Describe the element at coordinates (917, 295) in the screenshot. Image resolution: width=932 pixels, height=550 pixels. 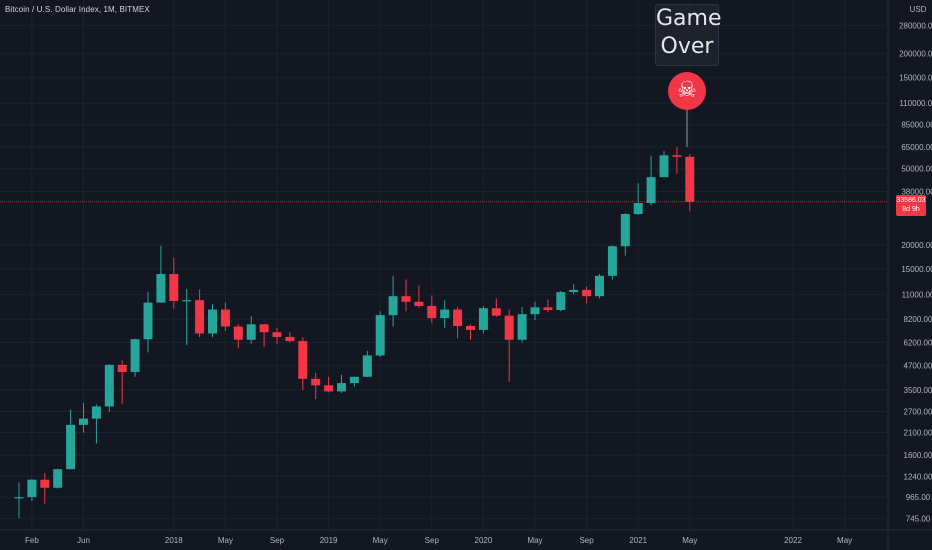
I see `price-tick-label: 11000.00` at that location.